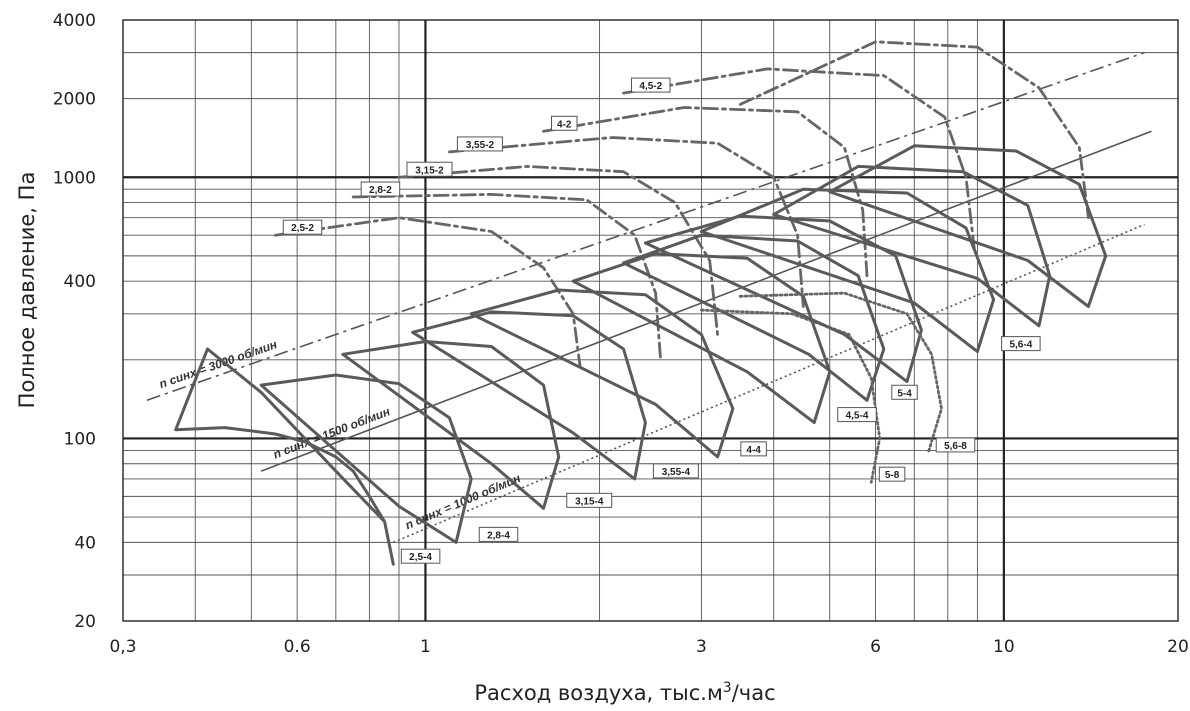 The height and width of the screenshot is (711, 1190). What do you see at coordinates (463, 501) in the screenshot?
I see `speed-line-label: n синх = 1000 об/мин` at bounding box center [463, 501].